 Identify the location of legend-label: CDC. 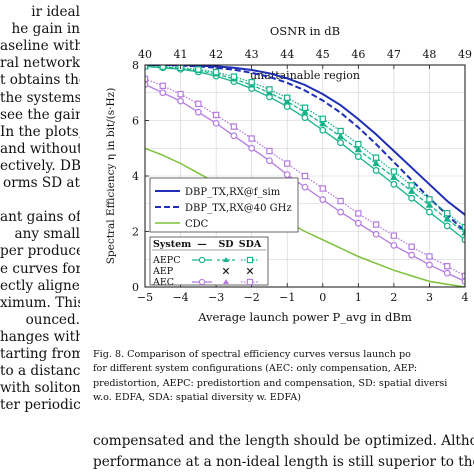
(197, 224).